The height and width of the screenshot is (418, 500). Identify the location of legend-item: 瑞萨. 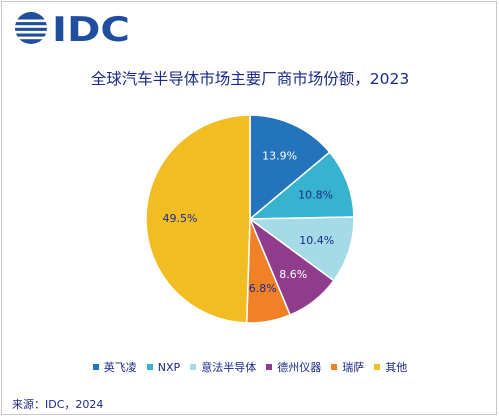
(347, 367).